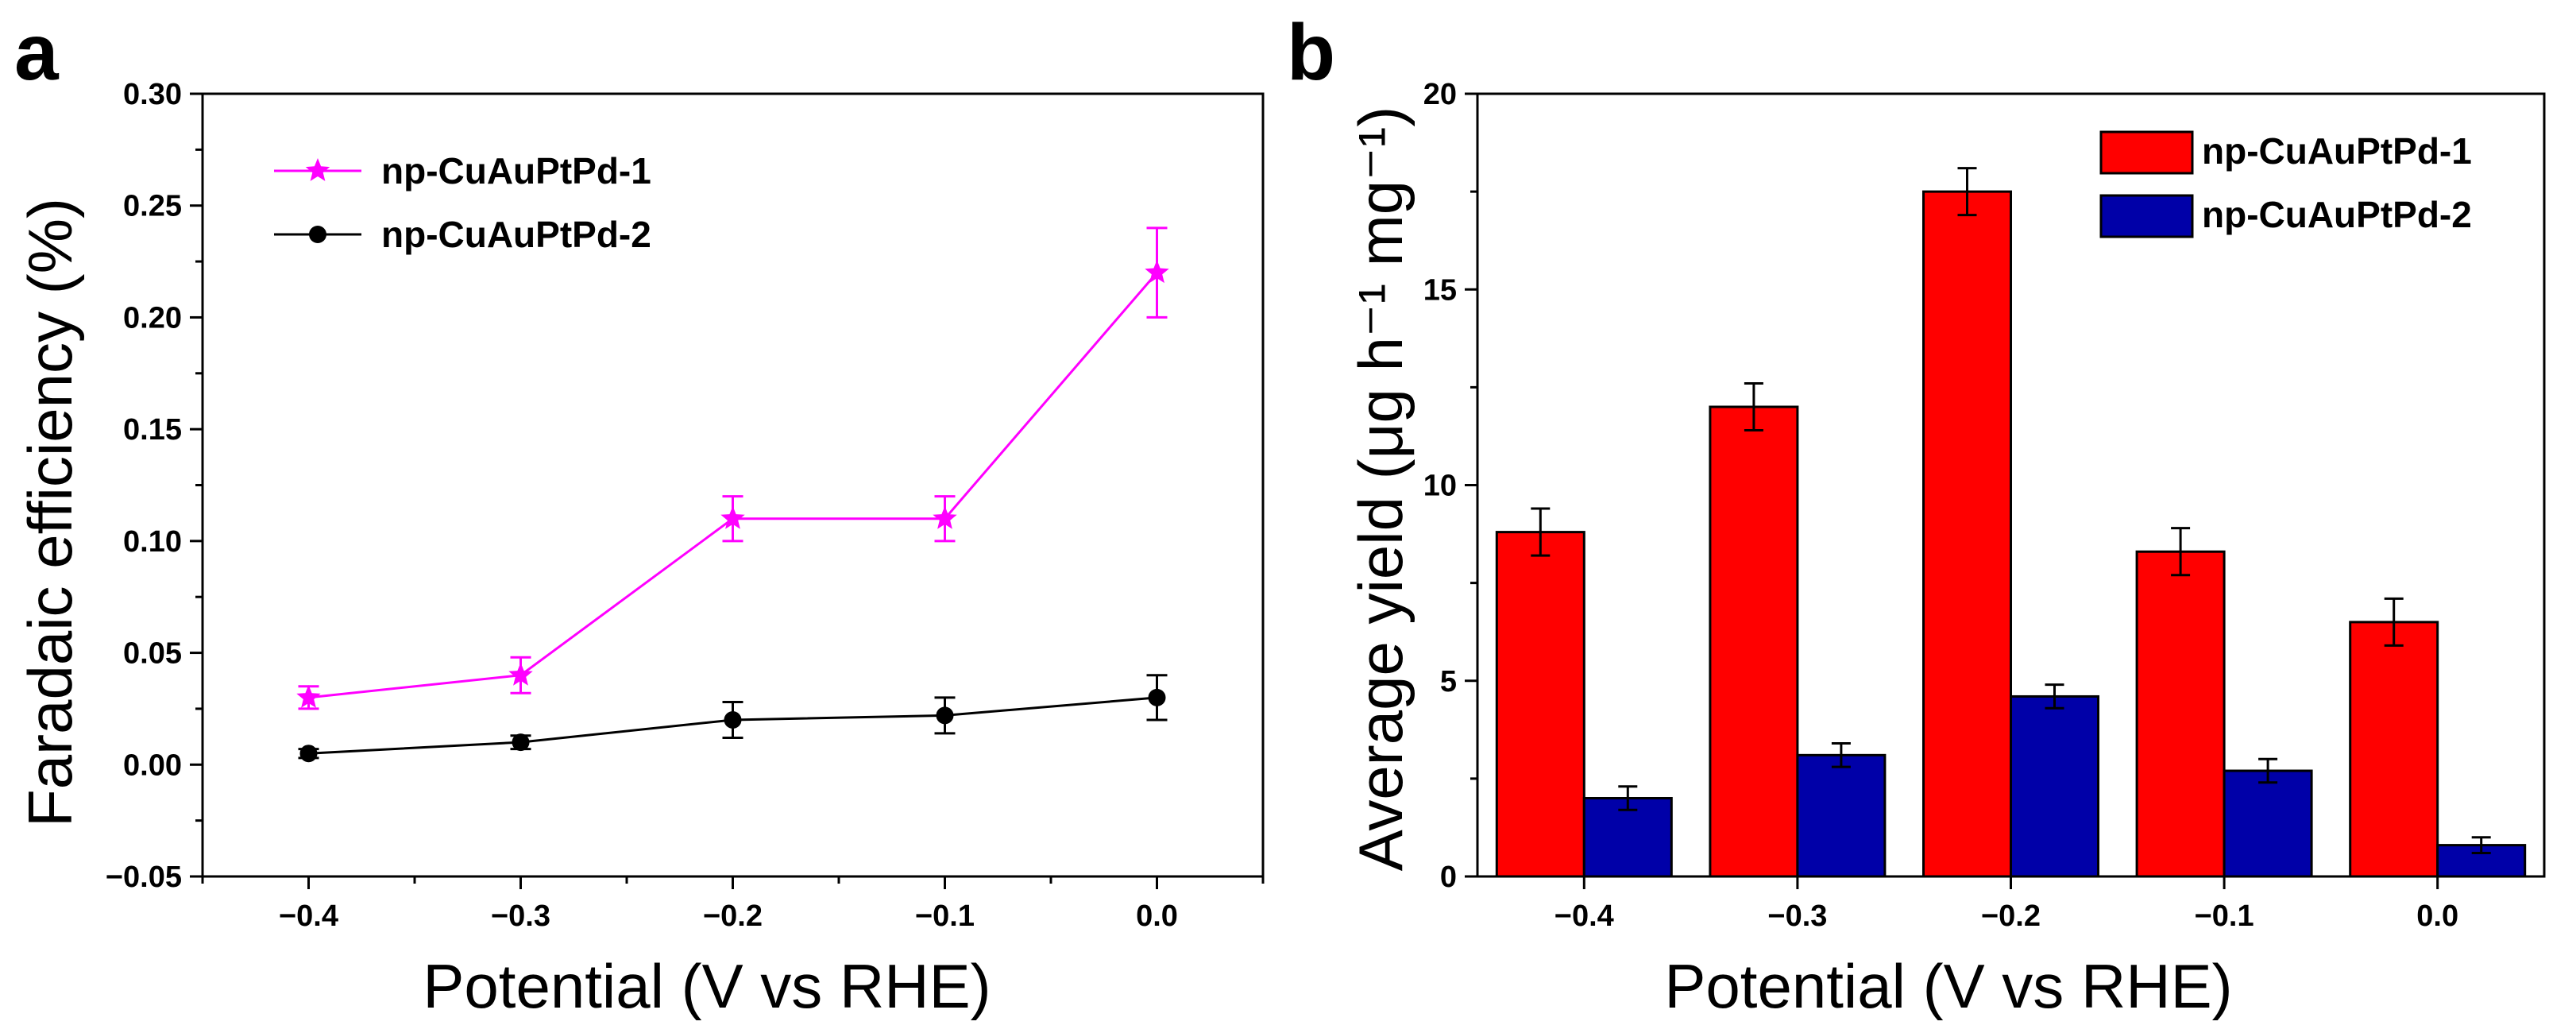  Describe the element at coordinates (152, 654) in the screenshot. I see `panel-a-y-tick-label: 0.05` at that location.